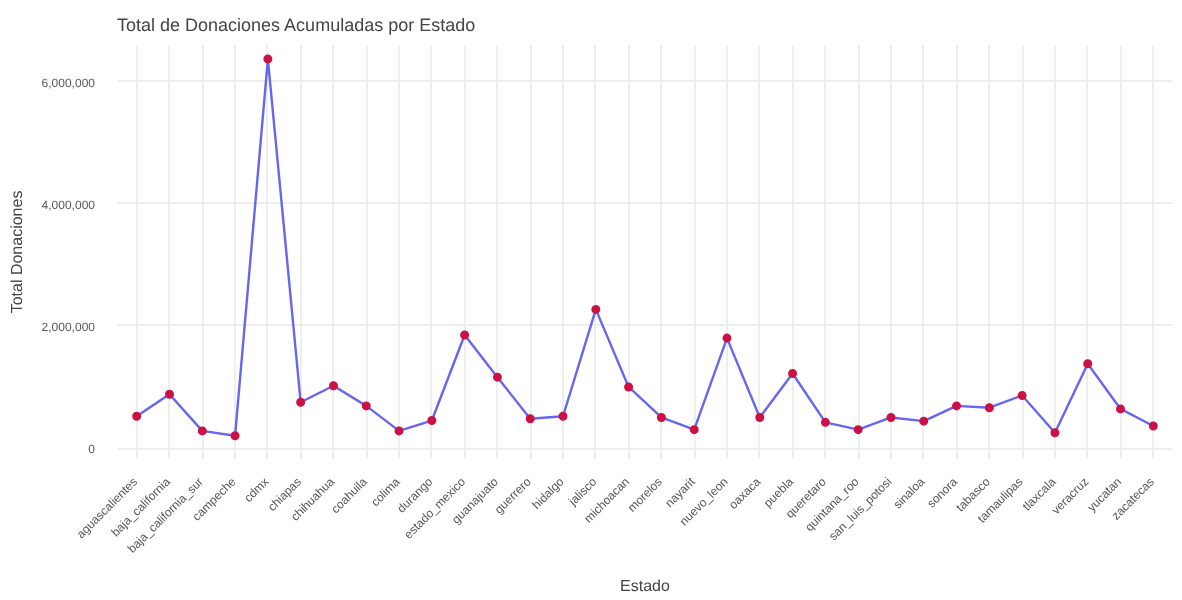 This screenshot has width=1182, height=600. I want to click on chart-title: Total de Donaciones Acumuladas por Estado, so click(296, 25).